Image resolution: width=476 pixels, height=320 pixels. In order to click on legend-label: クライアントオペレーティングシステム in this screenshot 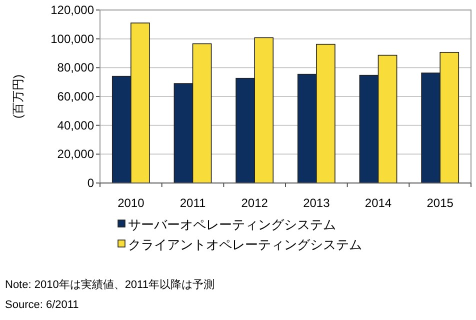, I will do `click(245, 244)`.